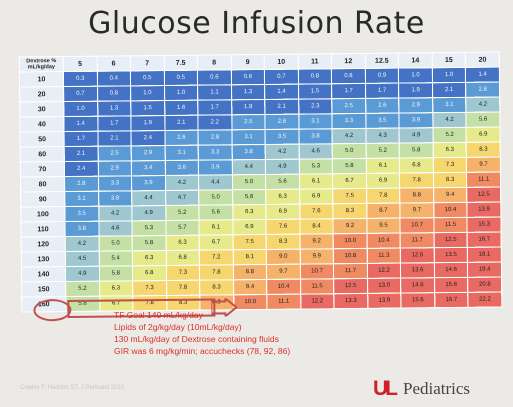 The height and width of the screenshot is (407, 513). I want to click on row-header: 50, so click(42, 139).